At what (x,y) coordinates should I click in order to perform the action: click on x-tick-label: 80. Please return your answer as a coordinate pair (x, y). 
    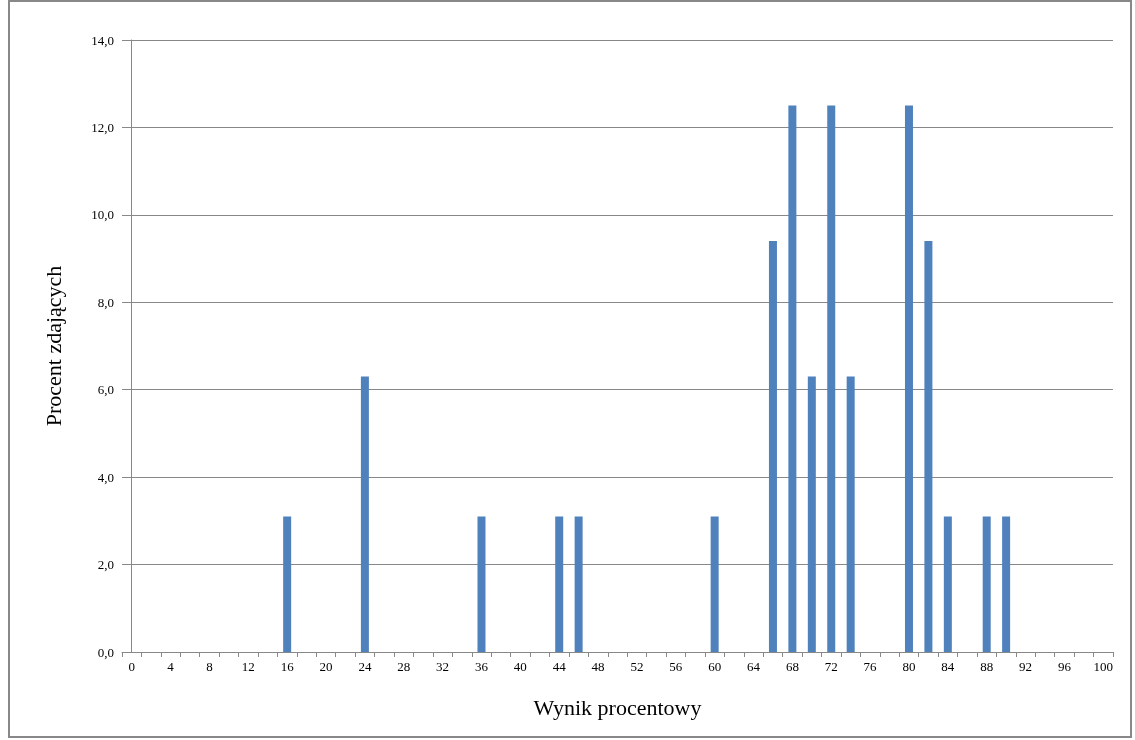
    Looking at the image, I should click on (909, 666).